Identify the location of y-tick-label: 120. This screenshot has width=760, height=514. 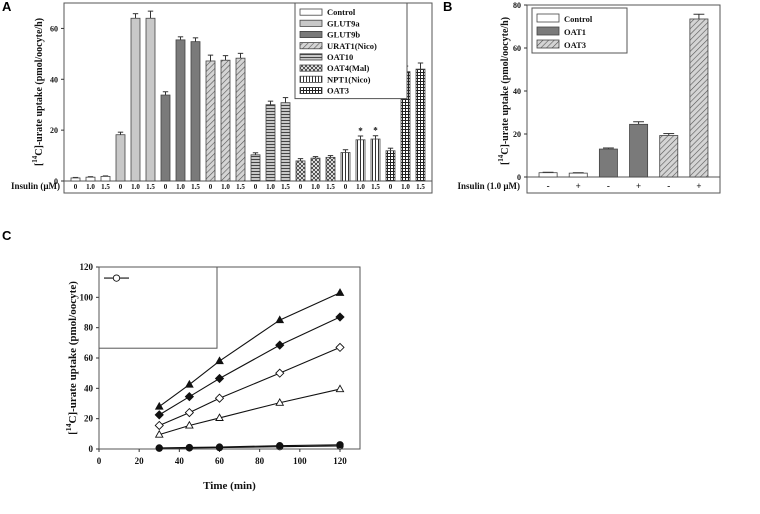
(87, 267).